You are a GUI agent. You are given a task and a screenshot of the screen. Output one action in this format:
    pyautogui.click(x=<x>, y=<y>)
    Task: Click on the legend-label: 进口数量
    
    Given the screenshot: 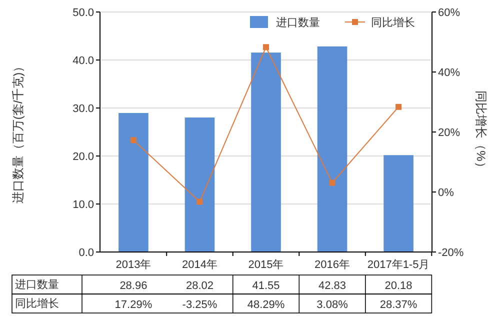 What is the action you would take?
    pyautogui.click(x=298, y=22)
    